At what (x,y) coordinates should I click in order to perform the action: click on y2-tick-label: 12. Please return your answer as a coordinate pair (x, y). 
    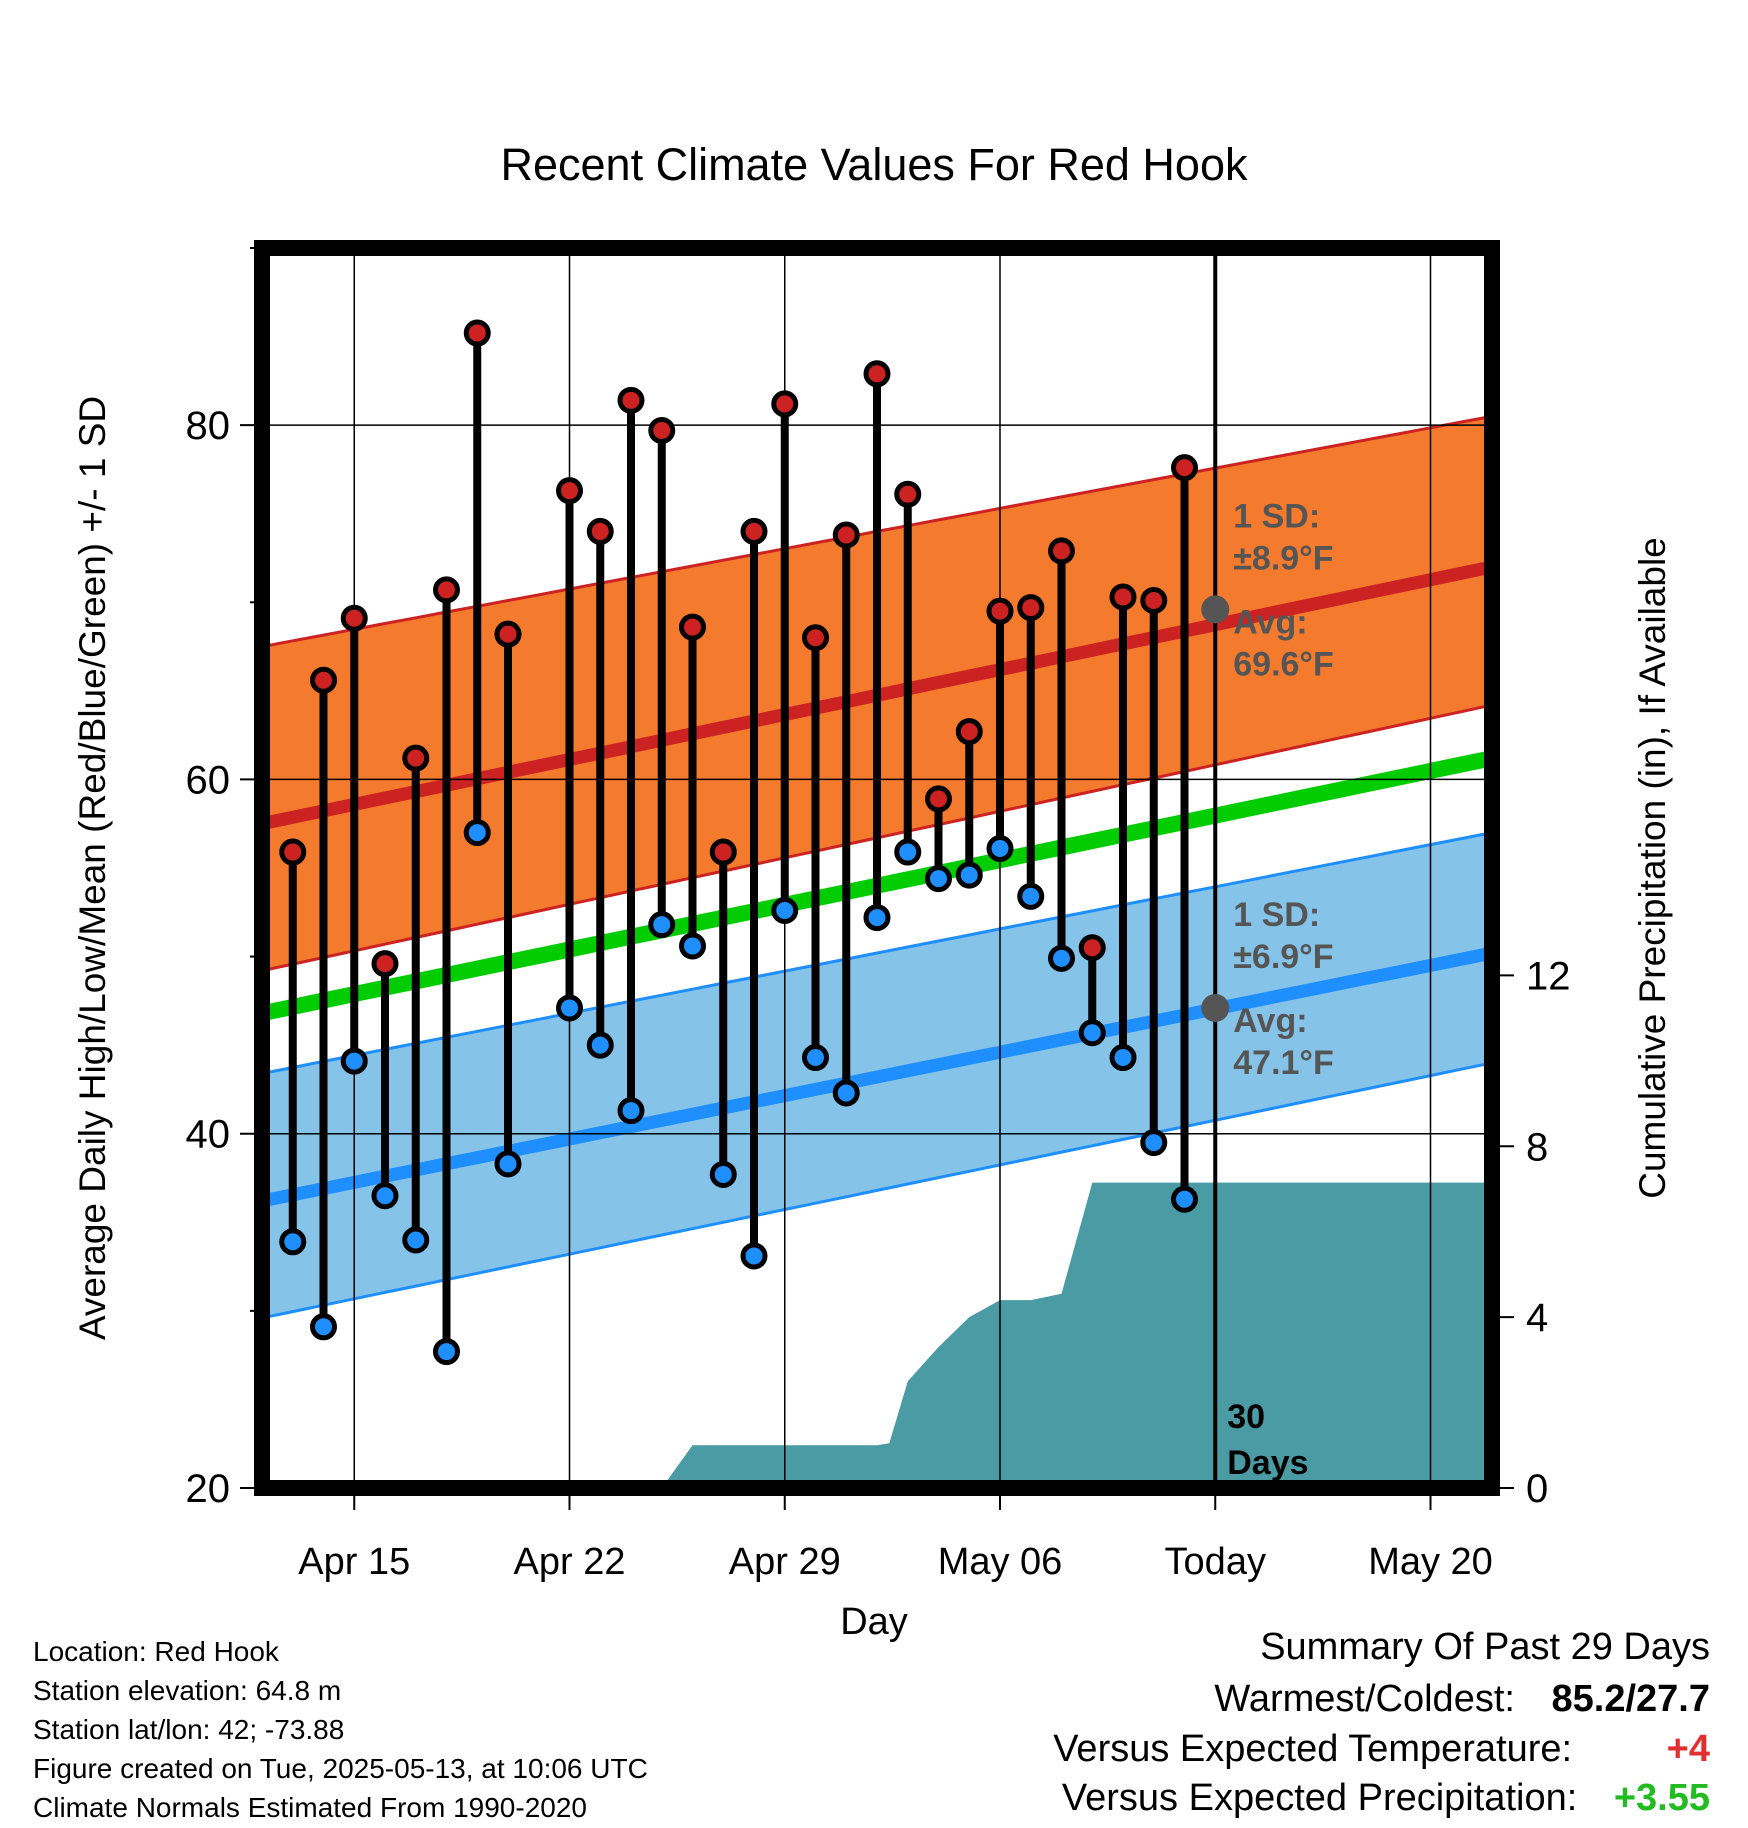
    Looking at the image, I should click on (1548, 976).